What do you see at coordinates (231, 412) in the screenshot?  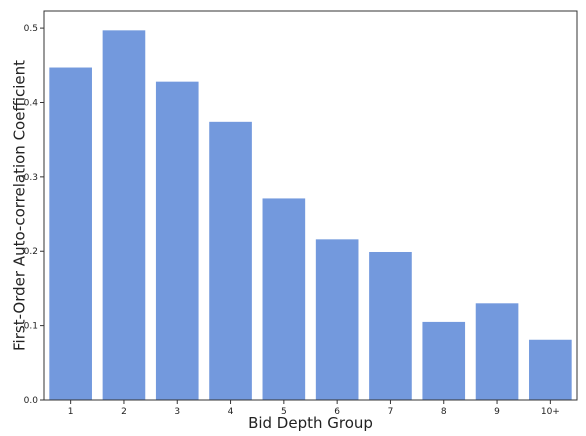 I see `x-tick-label: 4` at bounding box center [231, 412].